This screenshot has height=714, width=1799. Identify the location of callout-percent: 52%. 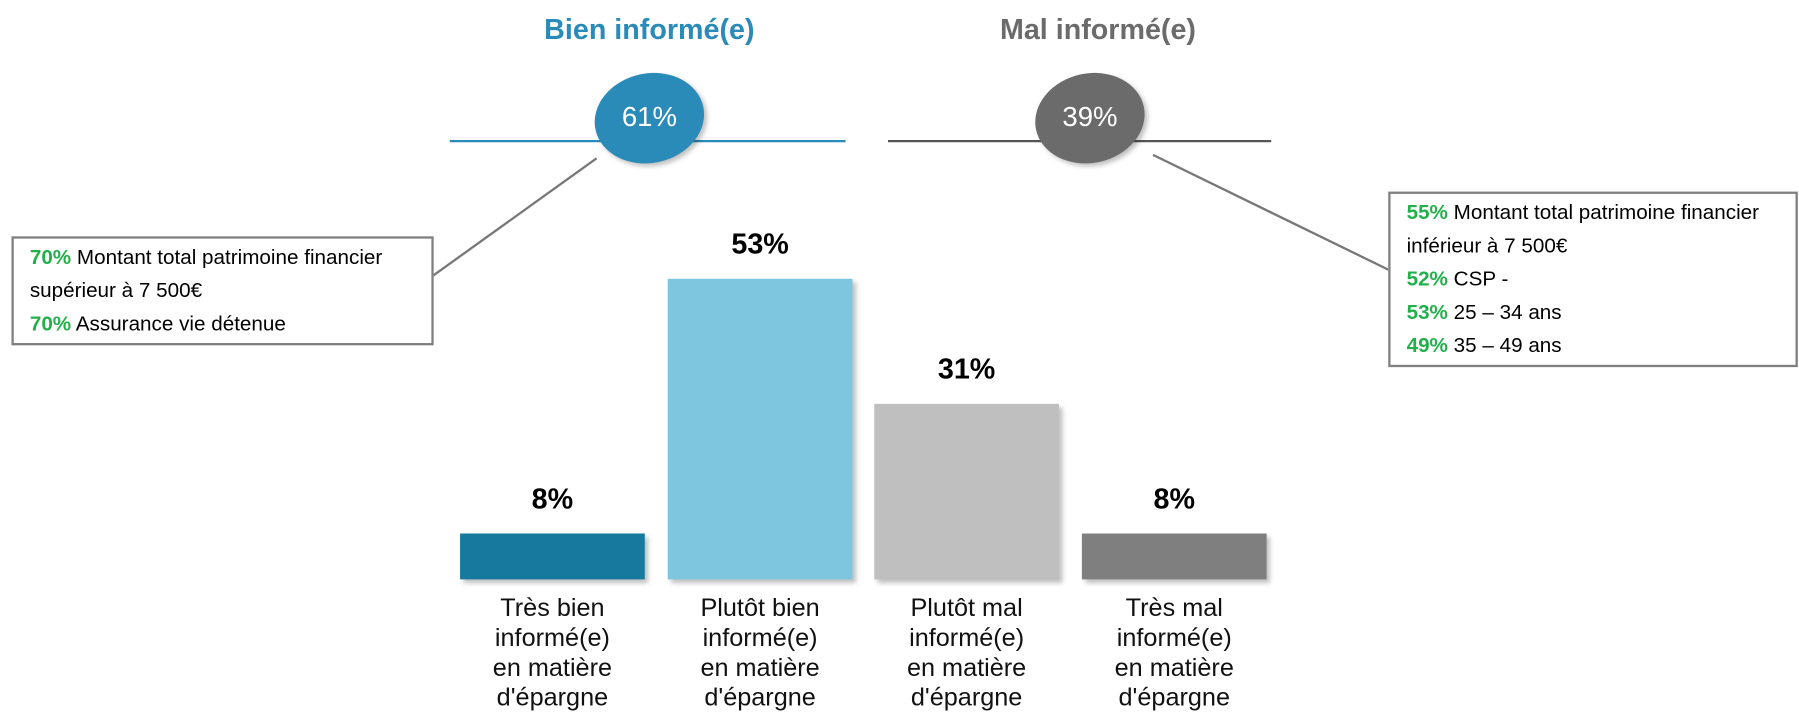
(1427, 279).